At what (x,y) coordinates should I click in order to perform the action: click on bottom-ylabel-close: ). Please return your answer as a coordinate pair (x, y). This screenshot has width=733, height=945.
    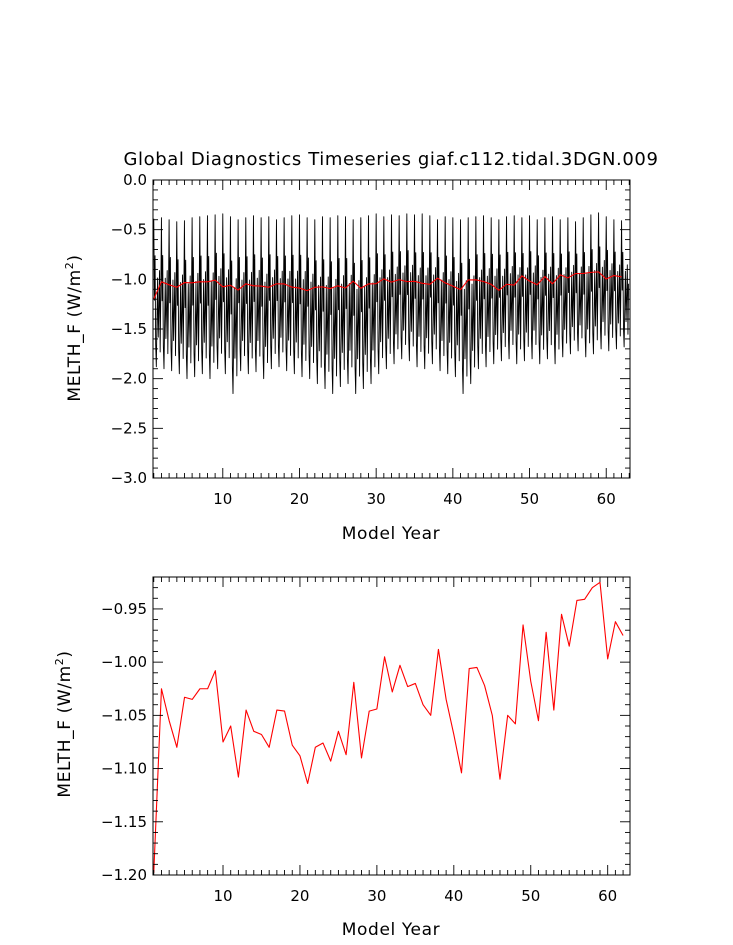
    Looking at the image, I should click on (65, 653).